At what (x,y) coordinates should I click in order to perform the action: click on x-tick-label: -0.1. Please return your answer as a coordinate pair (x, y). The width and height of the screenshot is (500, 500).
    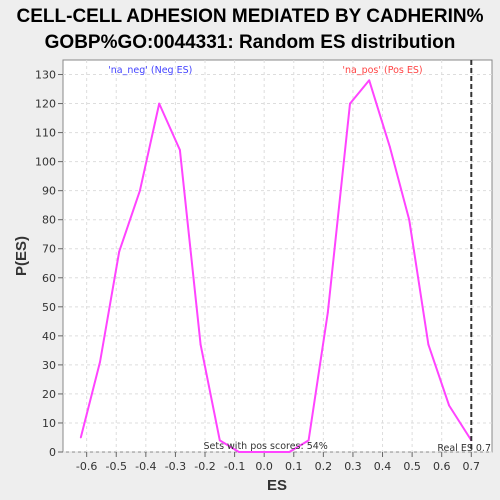
    Looking at the image, I should click on (234, 466).